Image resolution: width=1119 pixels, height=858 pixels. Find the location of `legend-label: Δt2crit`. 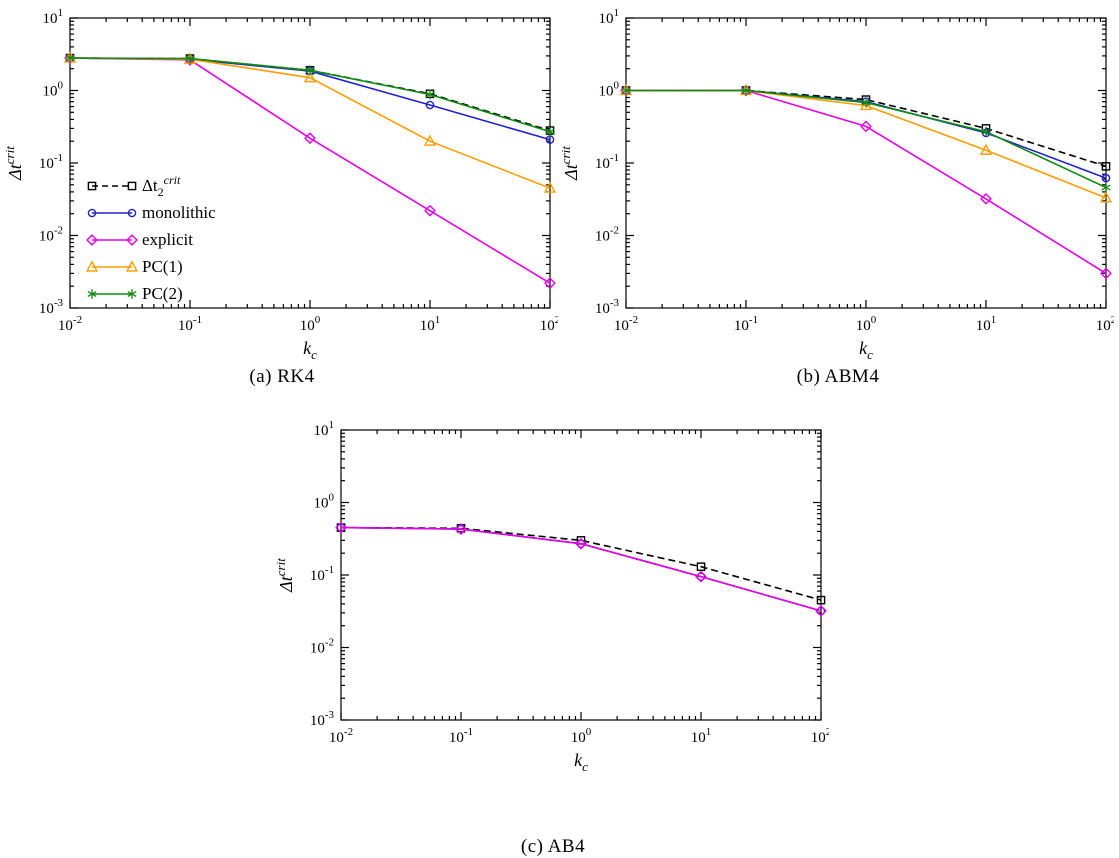

legend-label: Δt2crit is located at coordinates (161, 186).